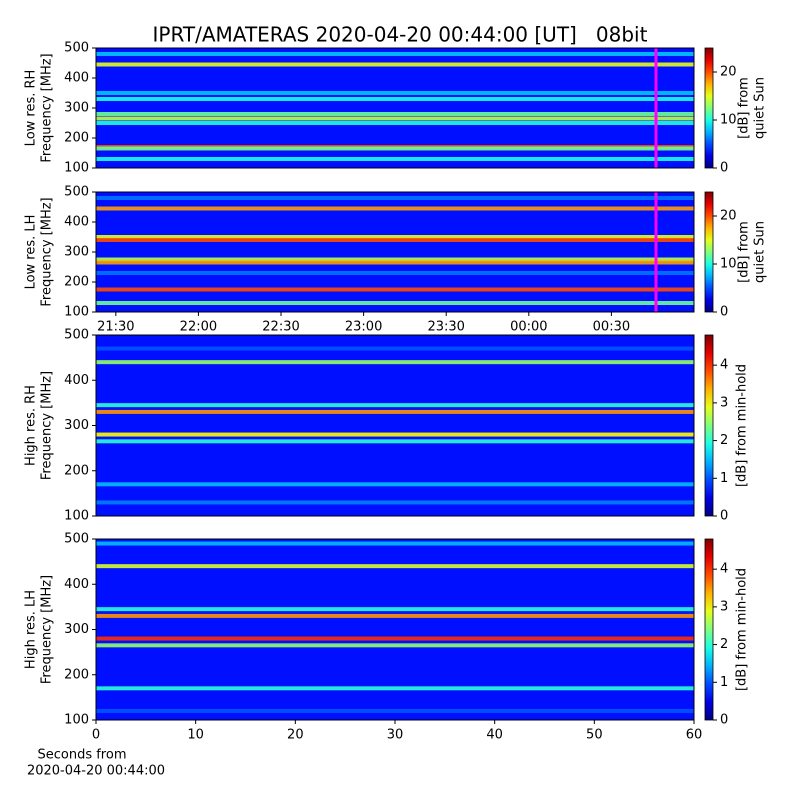 This screenshot has width=800, height=800. I want to click on y-axis-label: High res. LH, so click(31, 629).